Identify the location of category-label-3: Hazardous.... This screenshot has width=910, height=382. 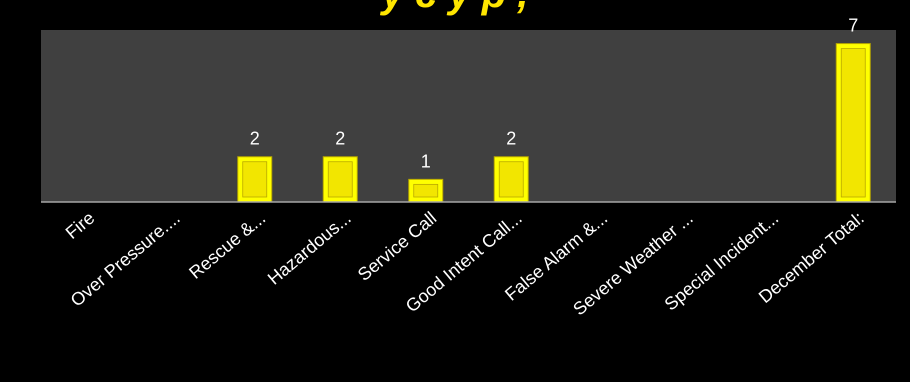
(309, 248).